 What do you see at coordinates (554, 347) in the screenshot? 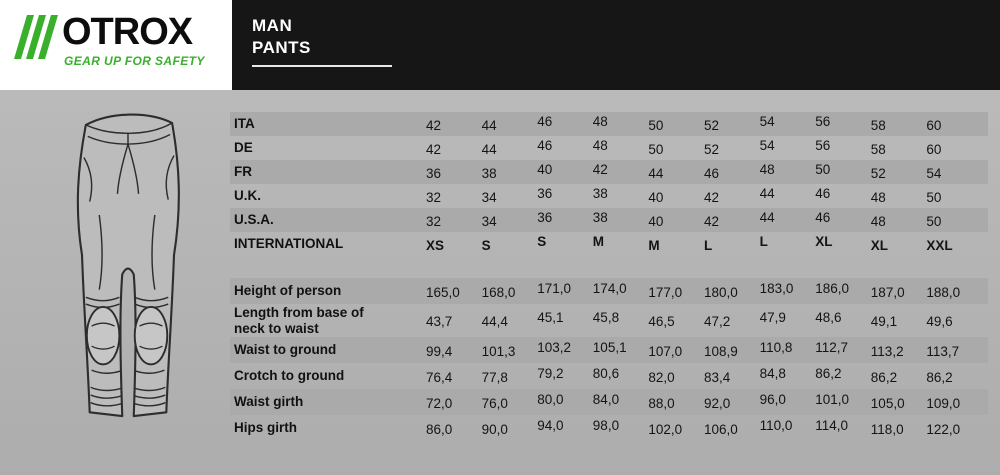
I see `cell-value: 103,2` at bounding box center [554, 347].